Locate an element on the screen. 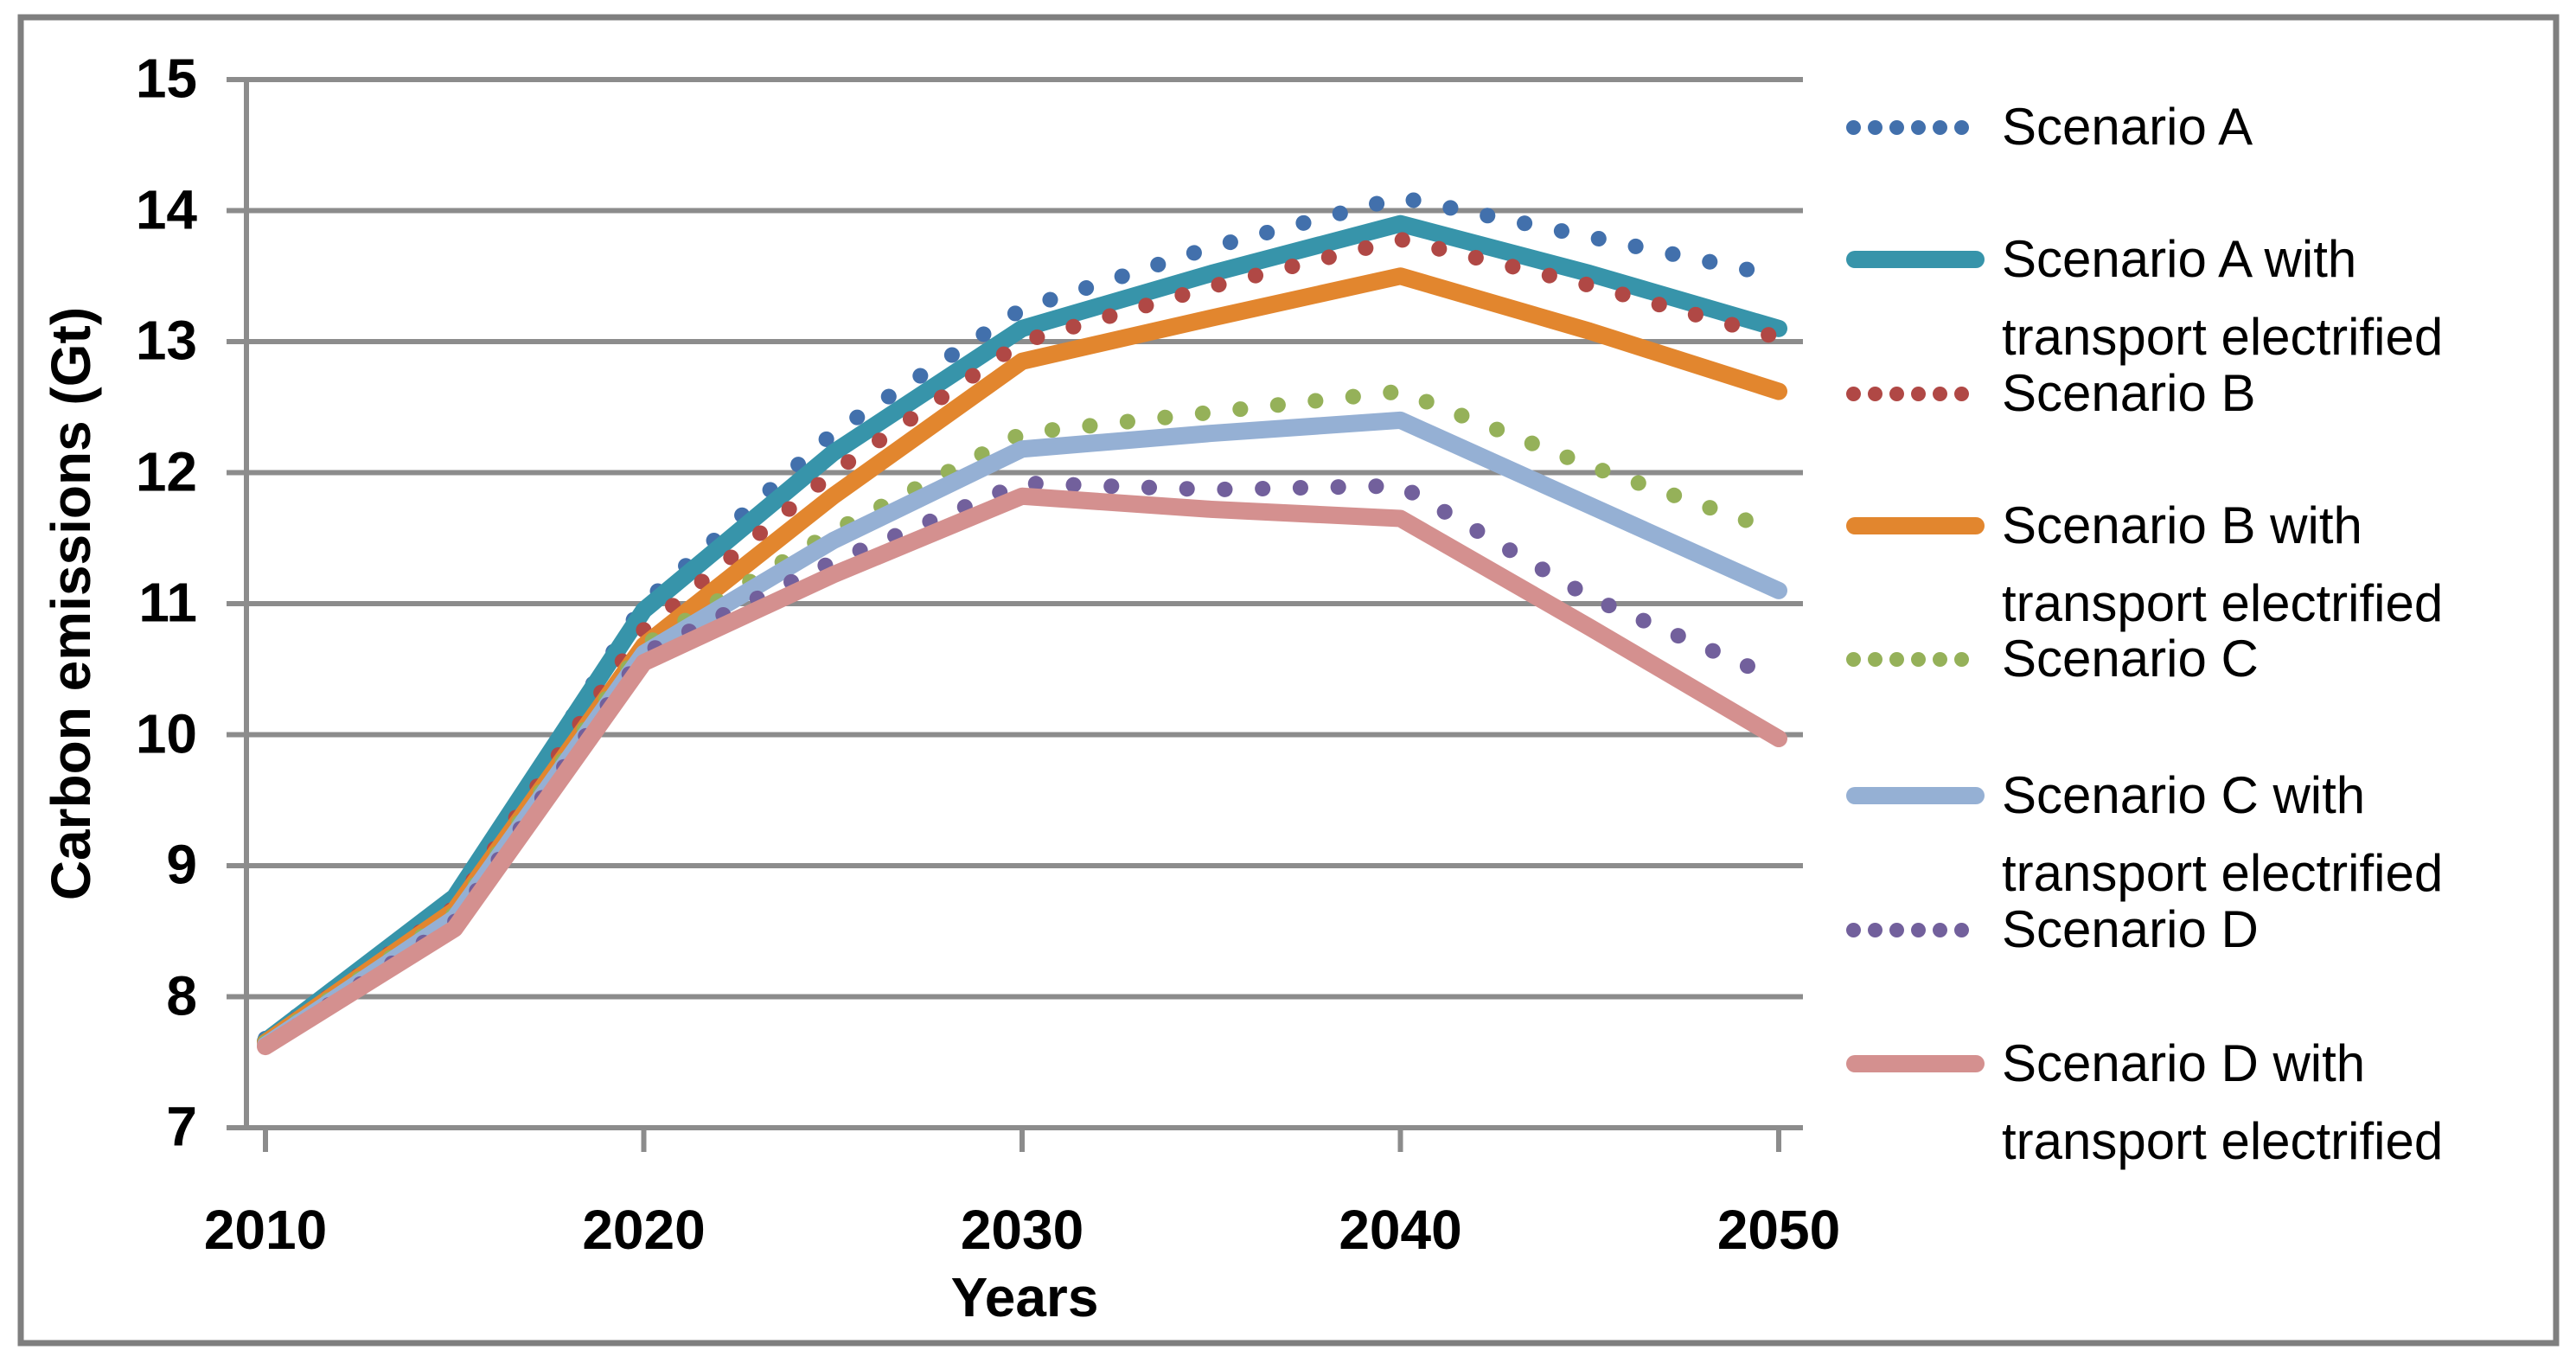  legend-label: Scenario A is located at coordinates (2127, 127).